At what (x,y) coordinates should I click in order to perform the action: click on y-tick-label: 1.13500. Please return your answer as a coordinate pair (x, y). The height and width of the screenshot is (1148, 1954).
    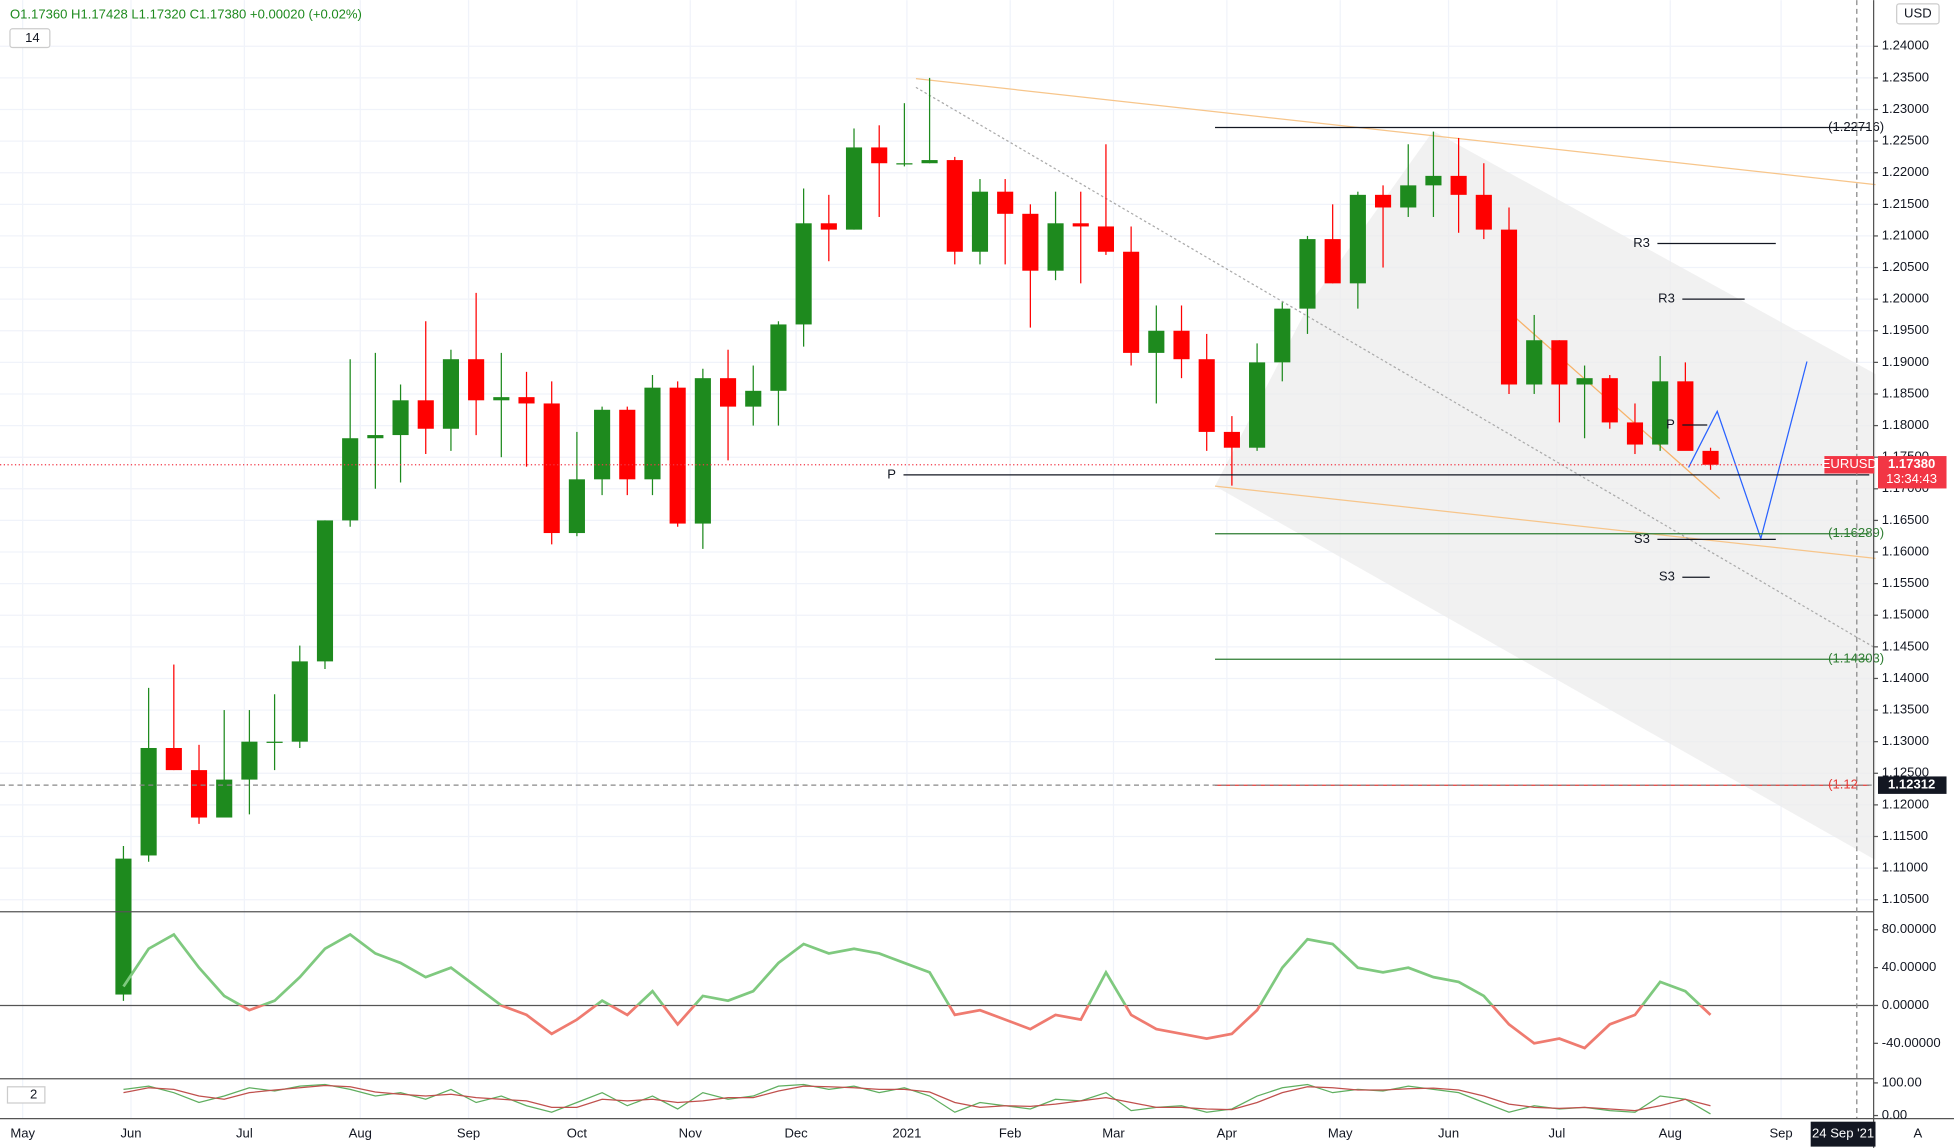
    Looking at the image, I should click on (1905, 709).